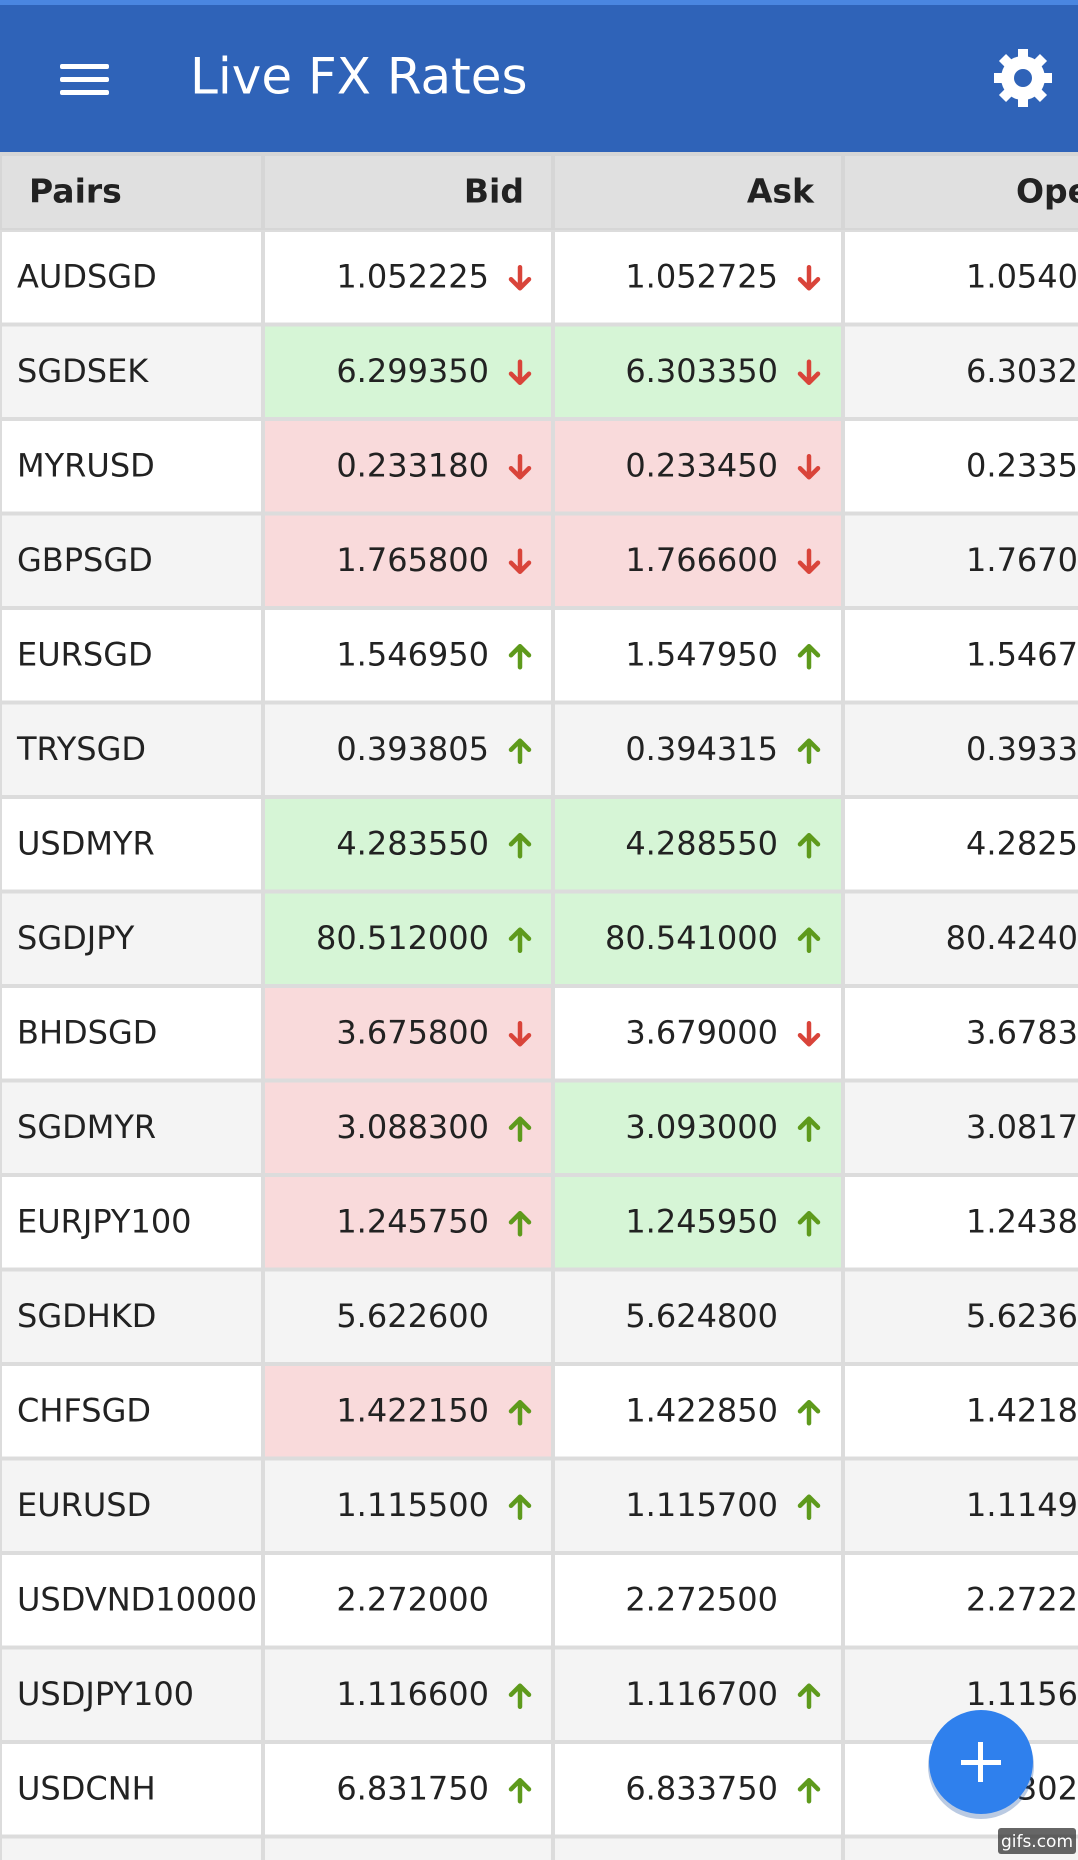 The width and height of the screenshot is (1078, 1860). I want to click on settings-button, so click(1023, 78).